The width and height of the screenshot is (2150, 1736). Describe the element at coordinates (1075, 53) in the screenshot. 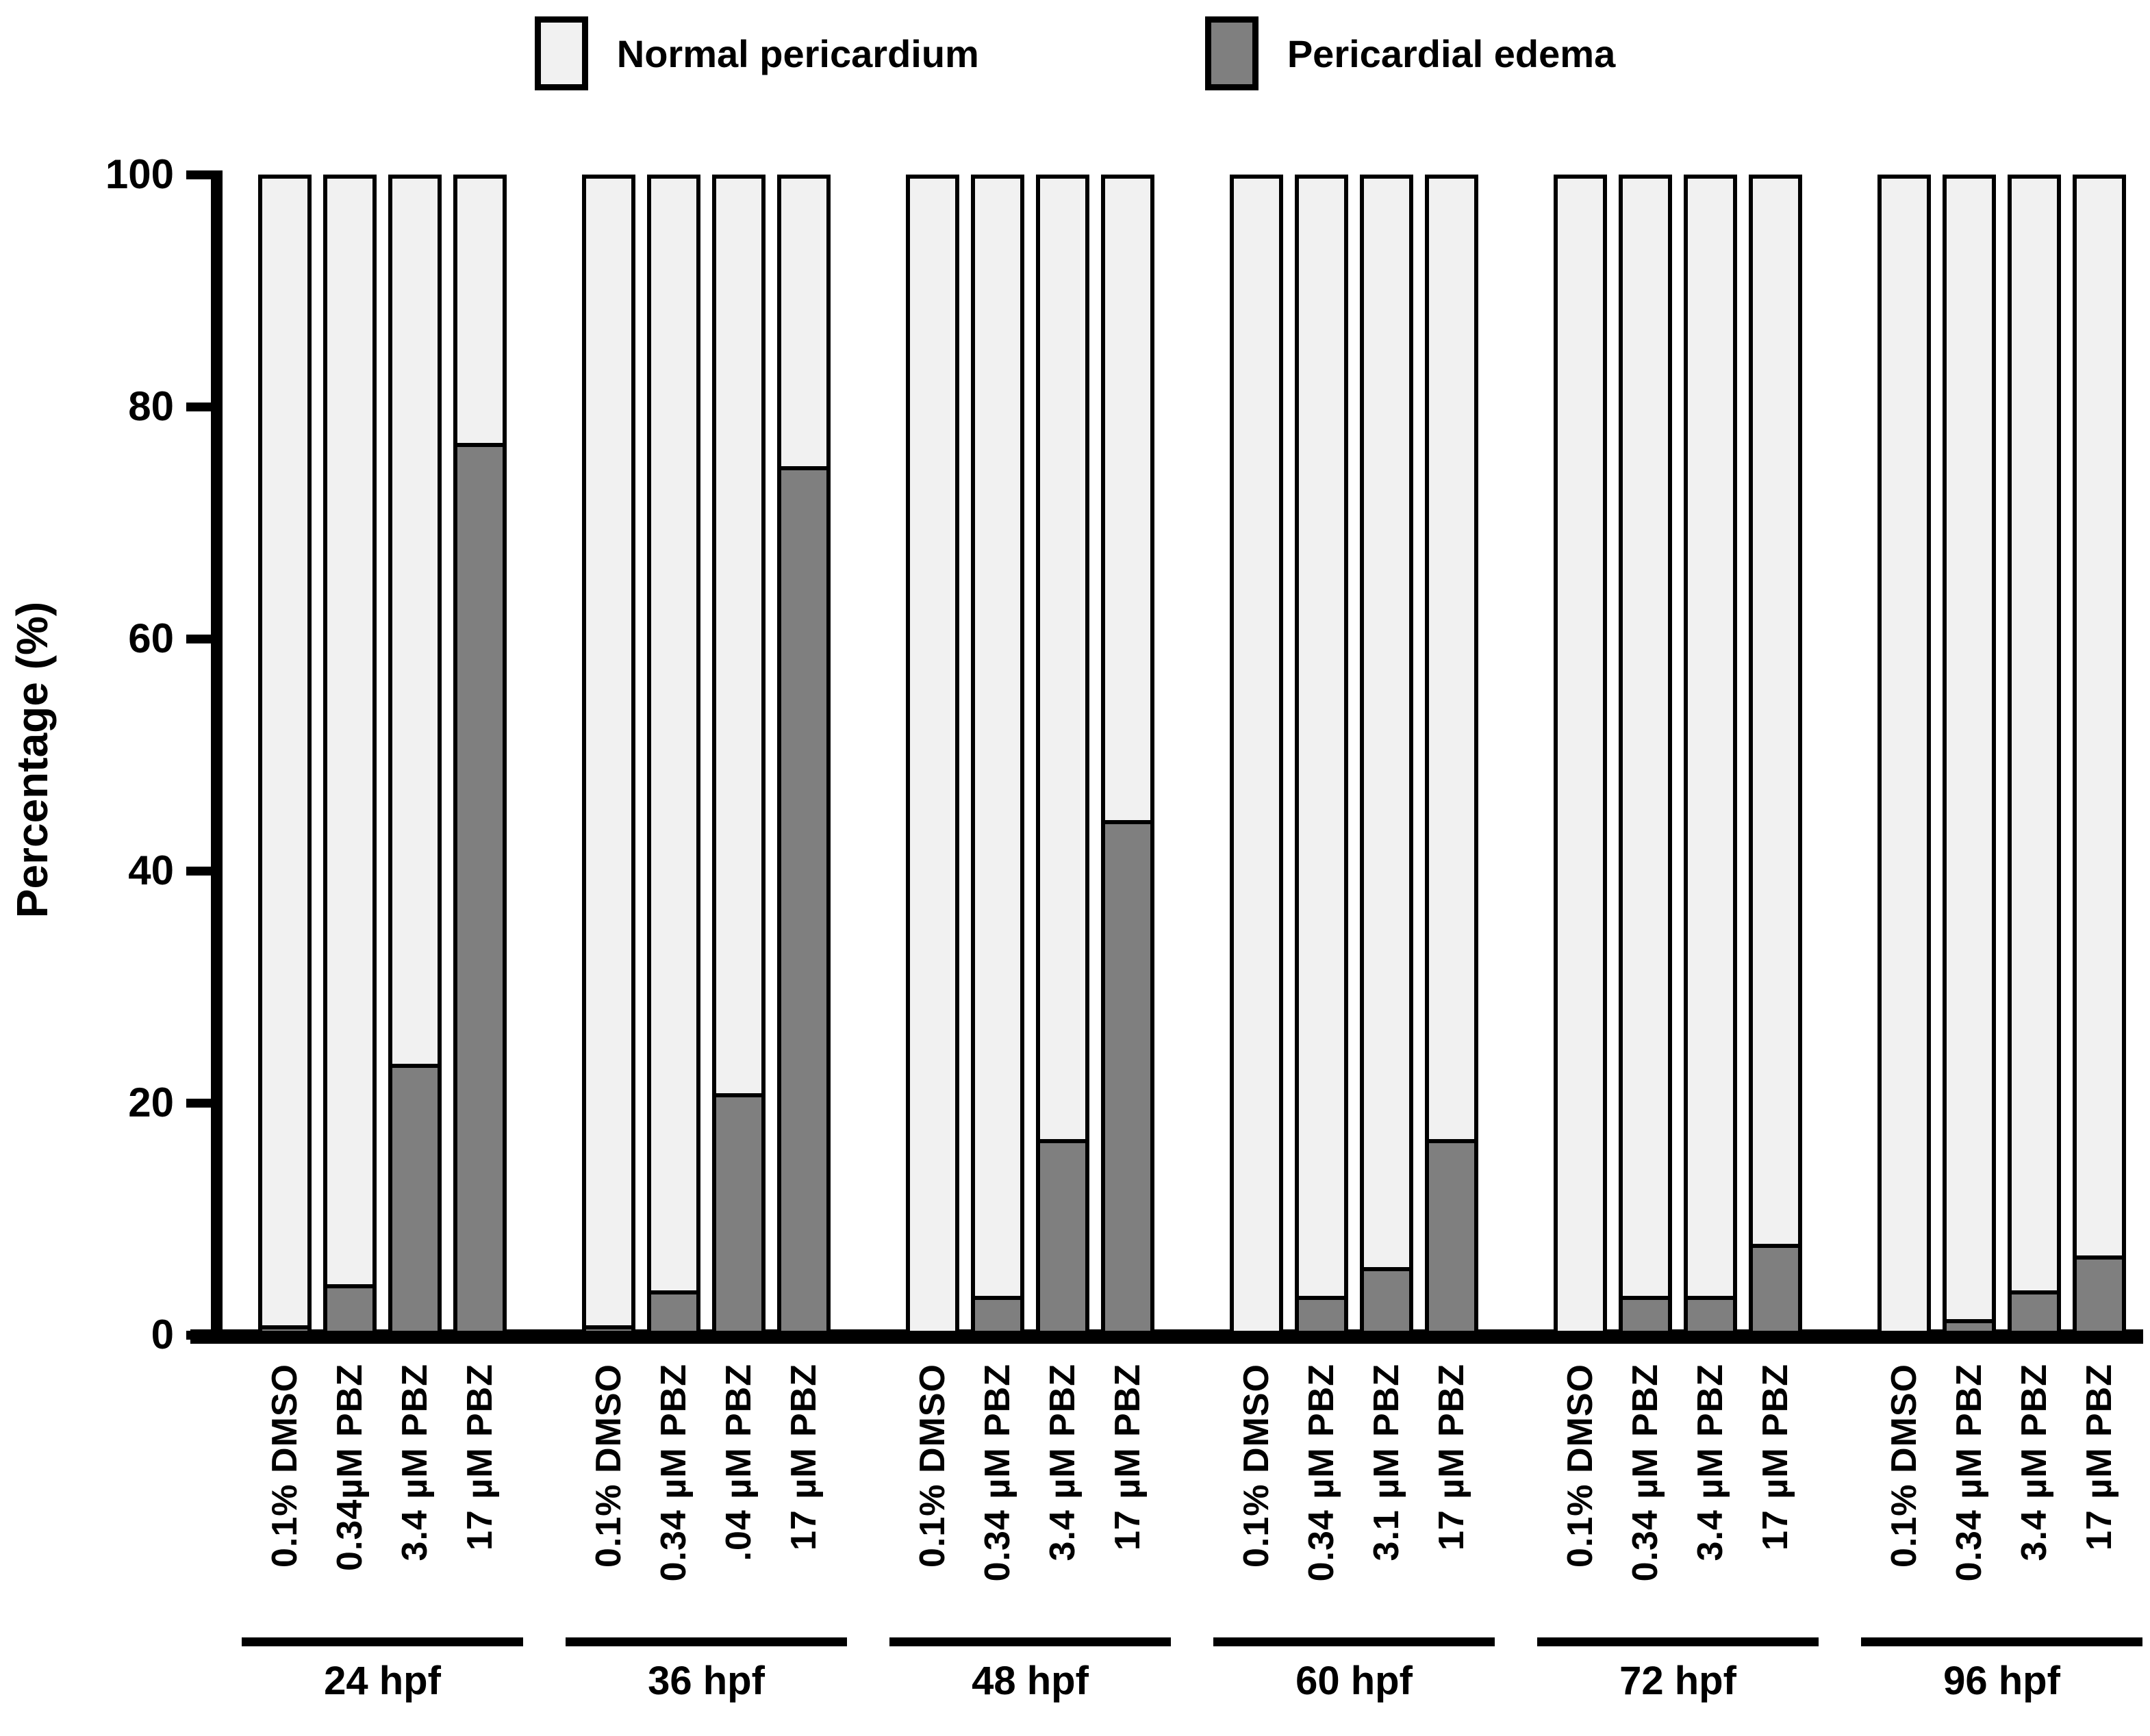

I see `legend: Normal pericardium Pericardial edema` at that location.